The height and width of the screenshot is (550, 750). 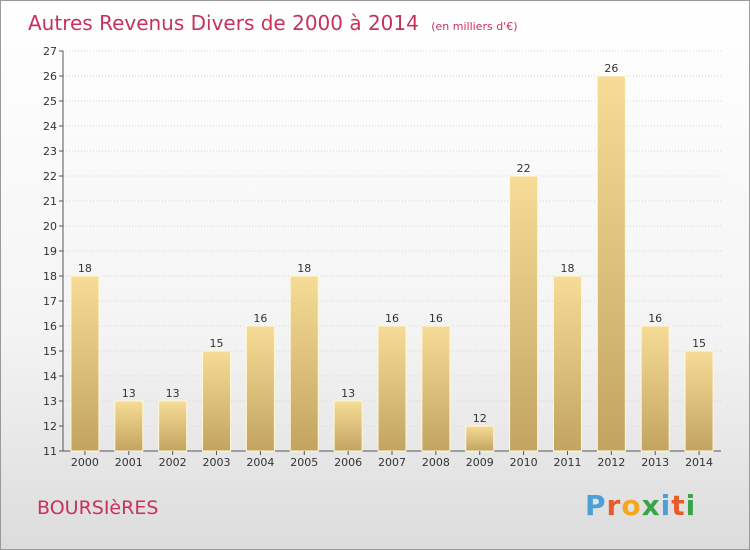 I want to click on x-tick-label: 2011, so click(x=567, y=462).